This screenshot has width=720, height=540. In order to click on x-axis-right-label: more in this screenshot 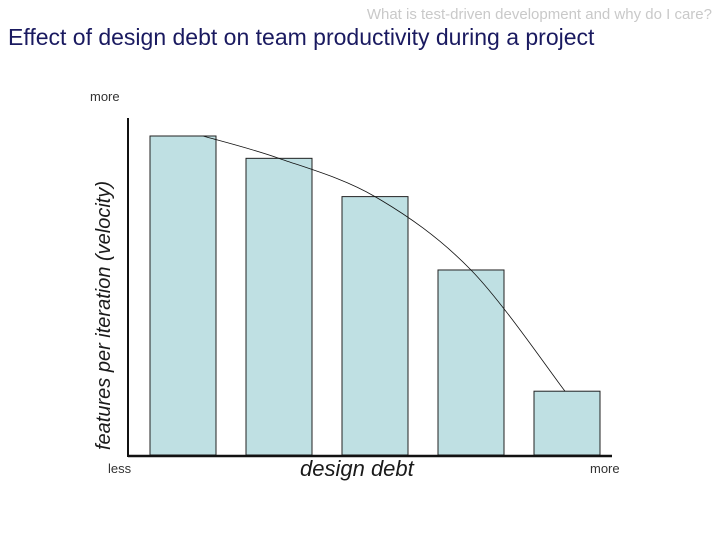, I will do `click(605, 468)`.